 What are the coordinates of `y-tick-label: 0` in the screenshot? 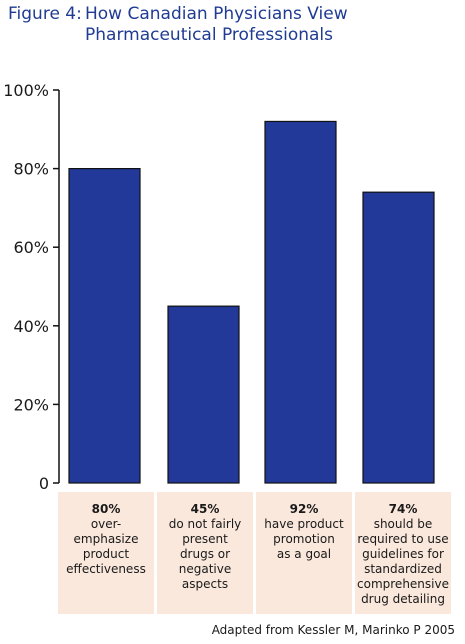 It's located at (44, 483).